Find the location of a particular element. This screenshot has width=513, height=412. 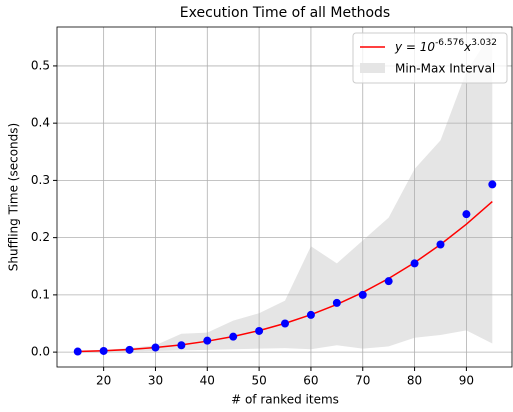

y-tick-label: 0.4 is located at coordinates (40, 123).